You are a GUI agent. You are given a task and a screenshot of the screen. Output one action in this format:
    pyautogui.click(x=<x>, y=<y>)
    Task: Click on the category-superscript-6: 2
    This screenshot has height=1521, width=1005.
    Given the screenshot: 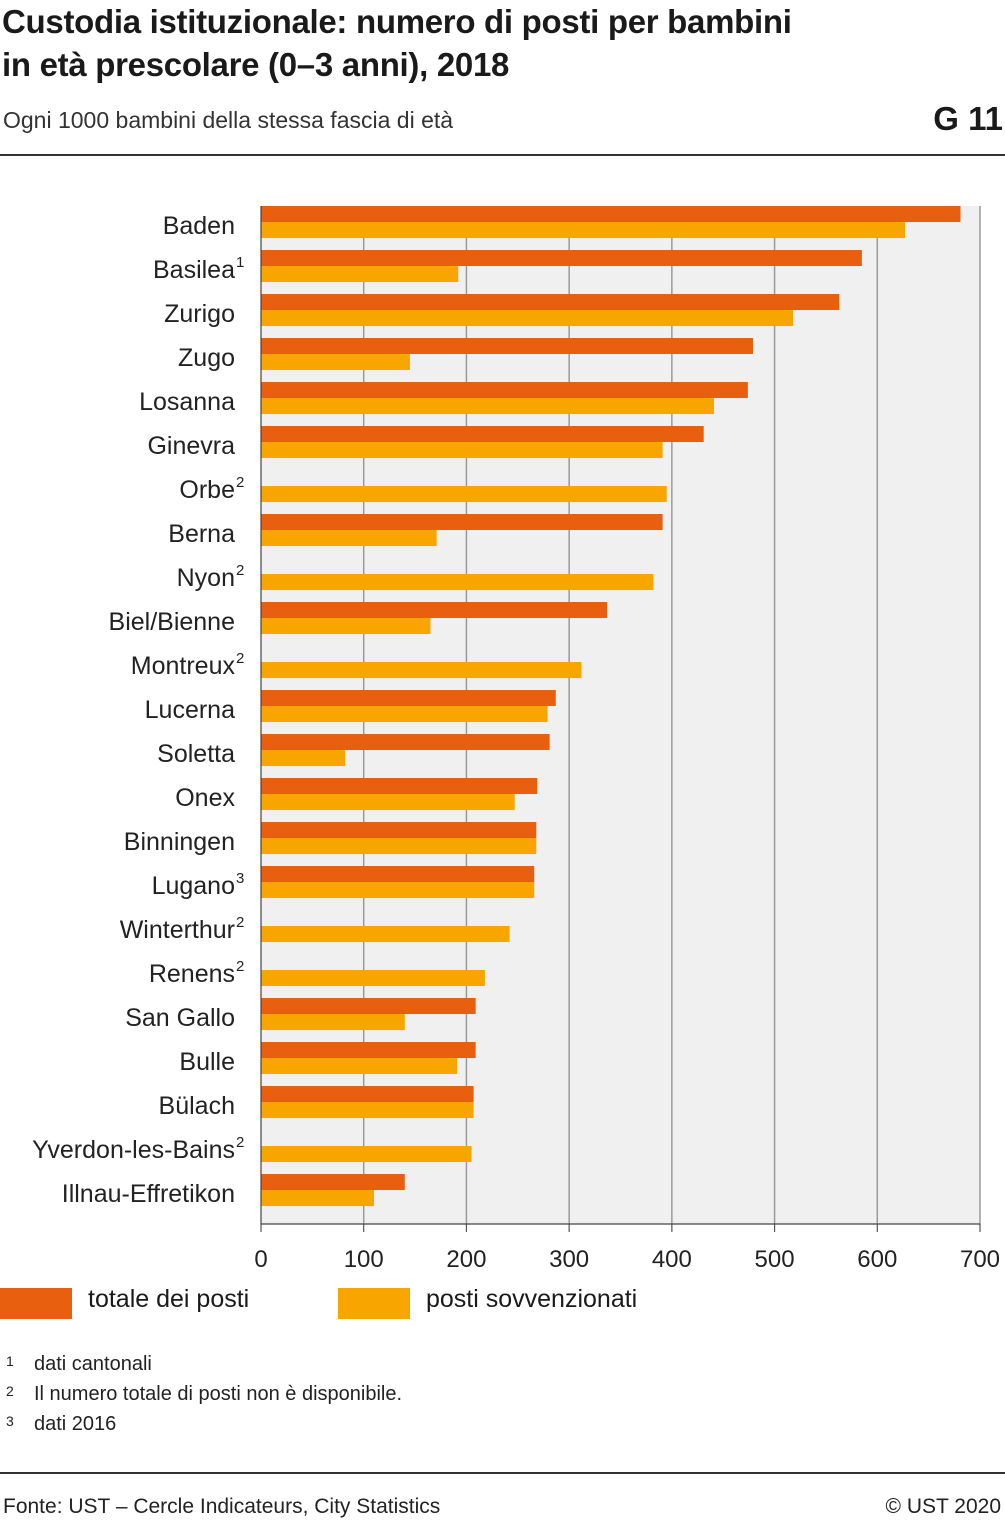 What is the action you would take?
    pyautogui.click(x=240, y=482)
    